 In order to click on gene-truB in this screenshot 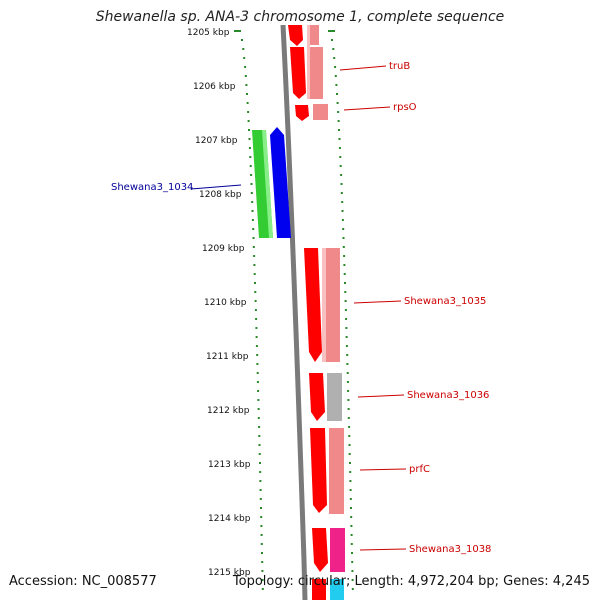, I will do `click(305, 62)`.